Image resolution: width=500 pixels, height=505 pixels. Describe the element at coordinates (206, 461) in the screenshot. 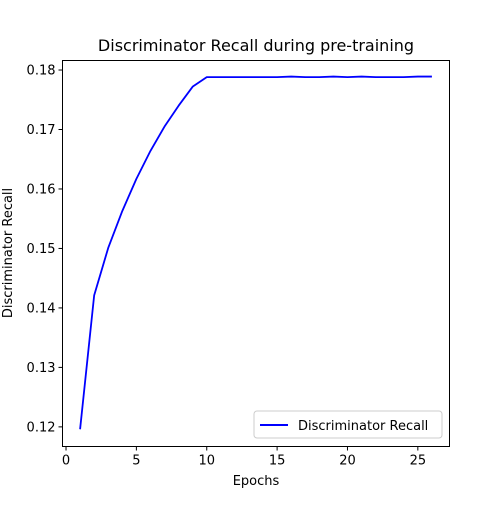

I see `x-tick-label: 10` at that location.